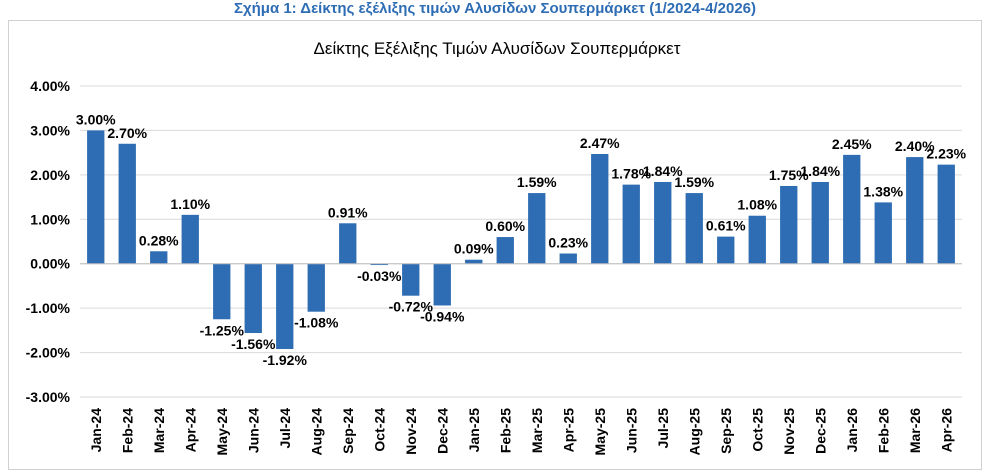  I want to click on data-label: 0.61%, so click(726, 226).